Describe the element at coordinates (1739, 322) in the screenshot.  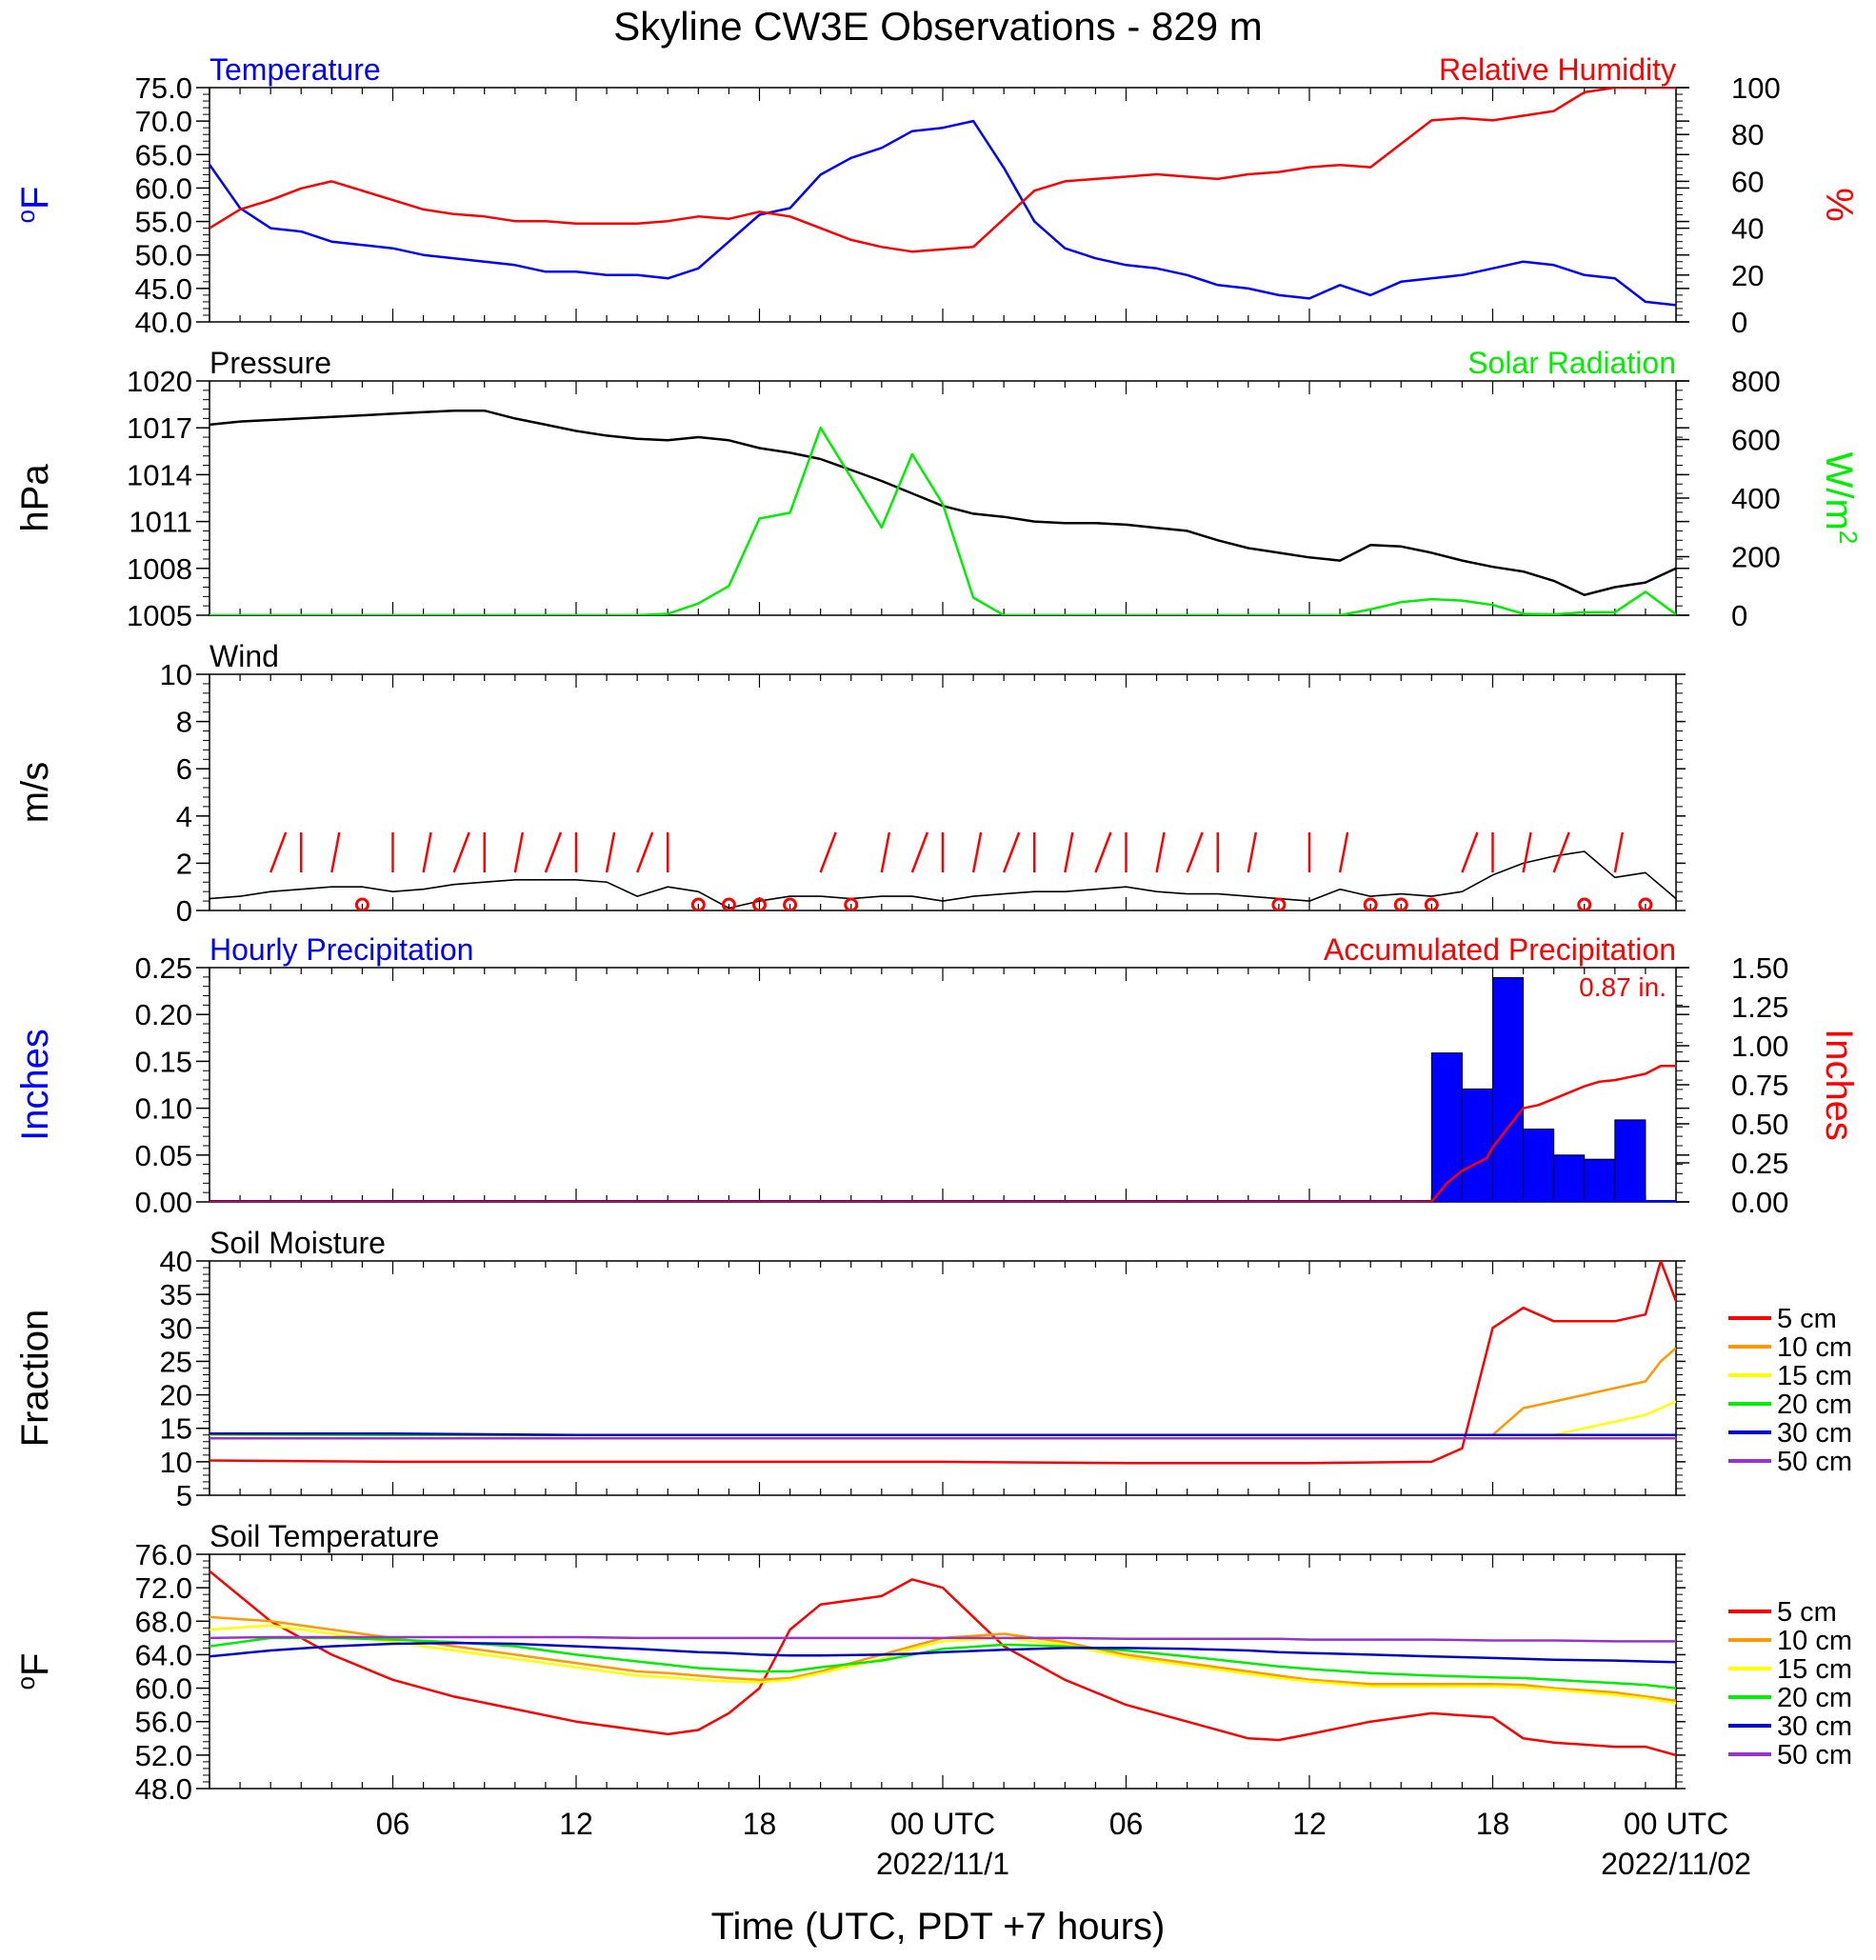
I see `y-tick-label-right: 0` at that location.